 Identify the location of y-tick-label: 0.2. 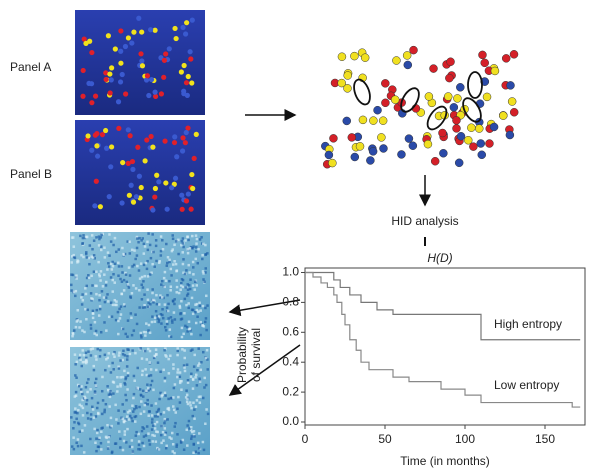
(290, 391).